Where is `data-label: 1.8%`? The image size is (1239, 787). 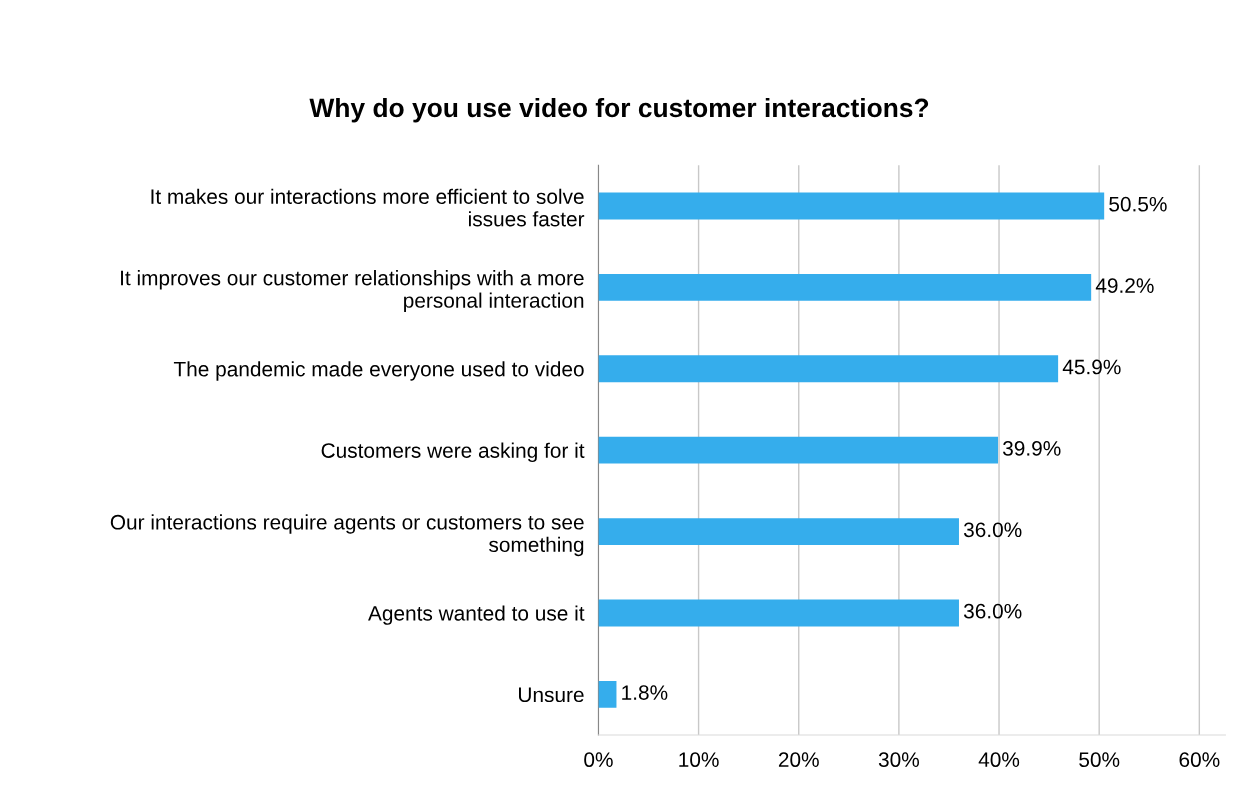
data-label: 1.8% is located at coordinates (645, 692).